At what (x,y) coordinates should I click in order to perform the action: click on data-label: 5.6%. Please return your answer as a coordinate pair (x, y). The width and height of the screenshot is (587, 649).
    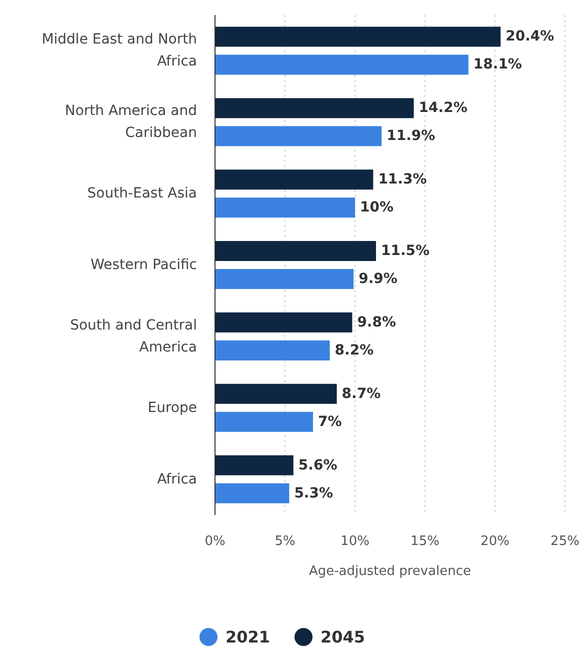
    Looking at the image, I should click on (318, 465).